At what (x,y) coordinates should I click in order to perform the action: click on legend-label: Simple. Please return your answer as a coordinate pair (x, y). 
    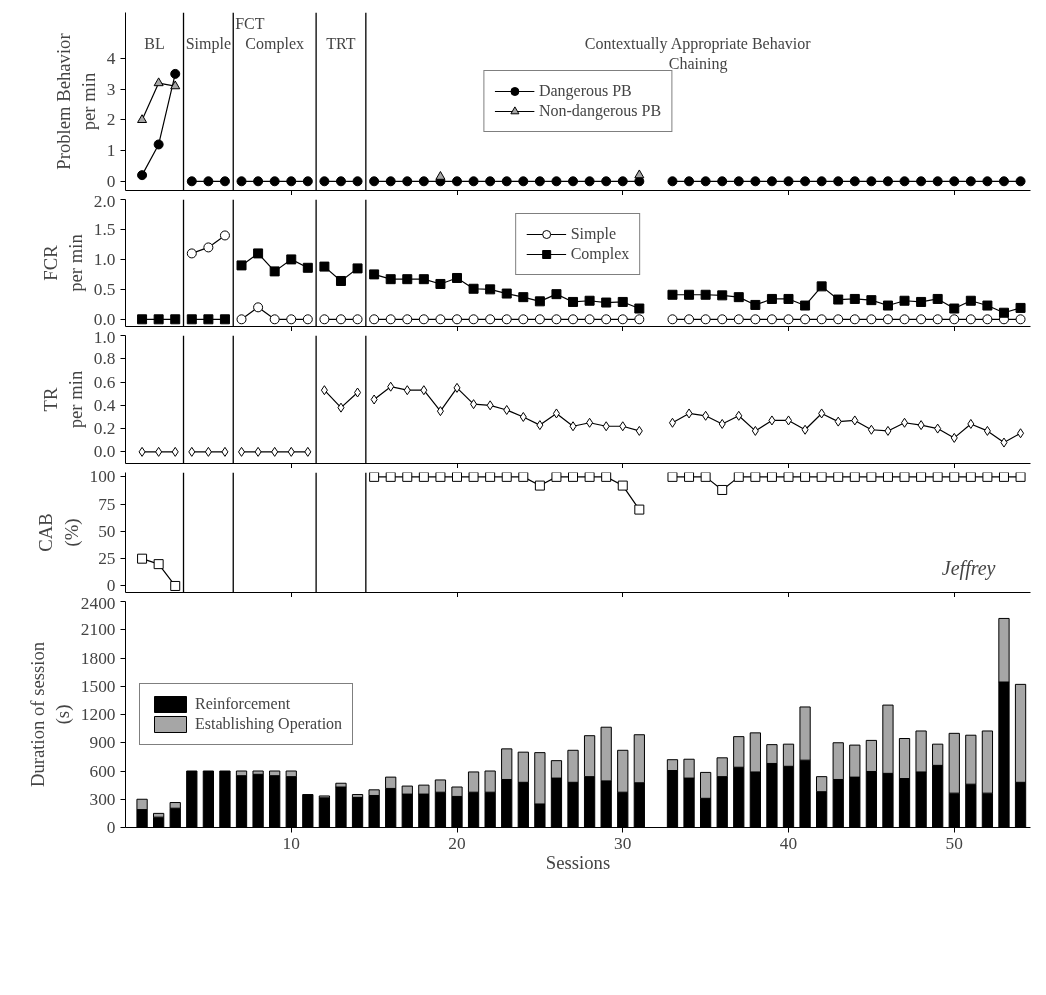
    Looking at the image, I should click on (593, 234).